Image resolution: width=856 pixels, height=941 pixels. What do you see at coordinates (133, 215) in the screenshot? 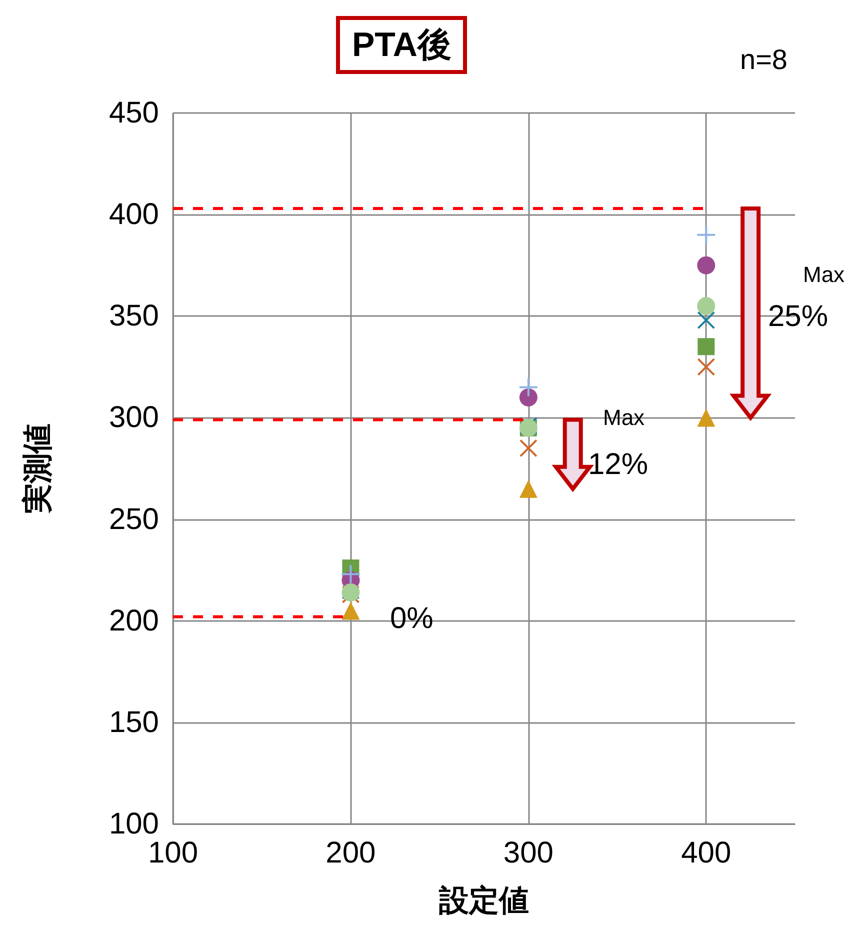
I see `y-tick-label: 400` at bounding box center [133, 215].